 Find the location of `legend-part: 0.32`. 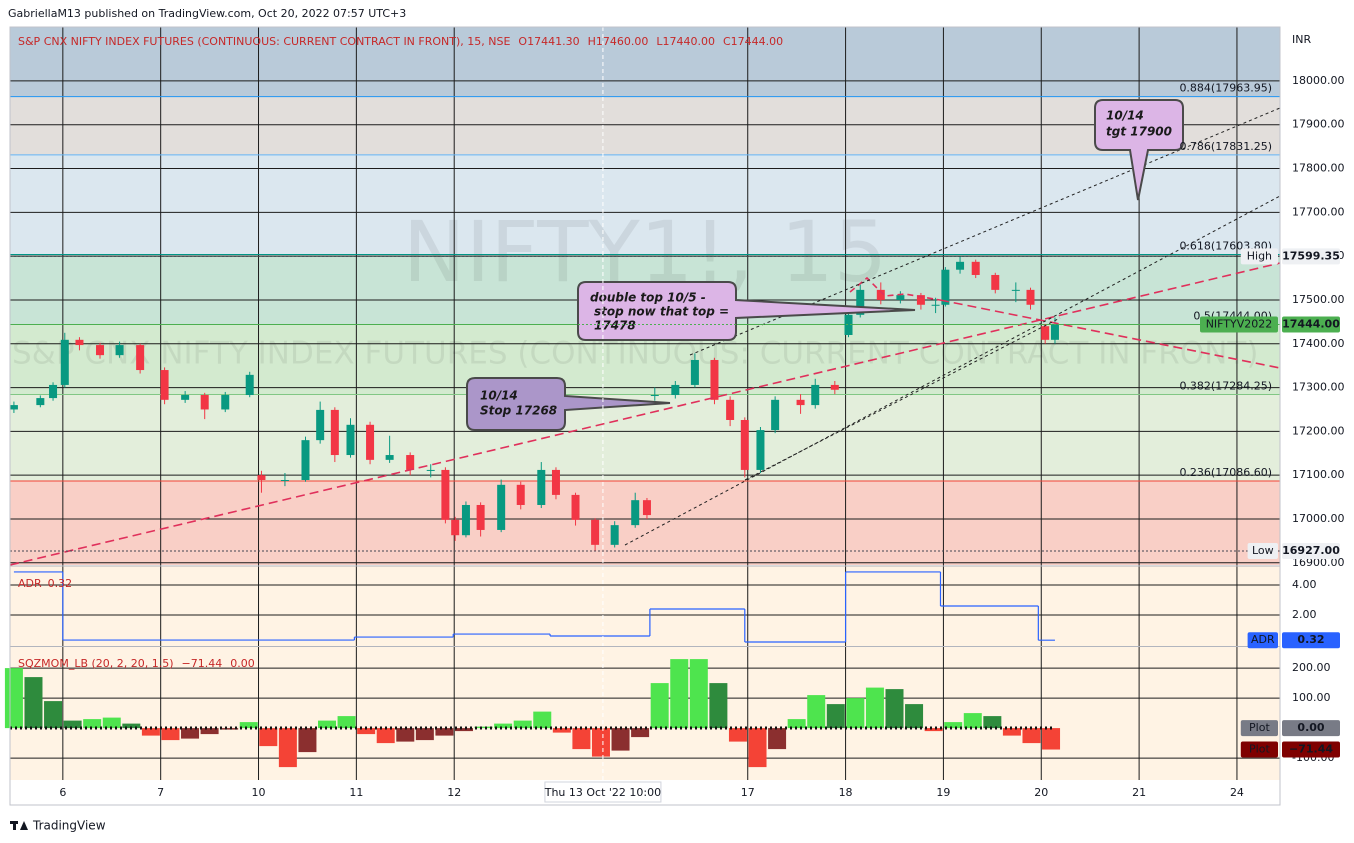

legend-part: 0.32 is located at coordinates (60, 583).